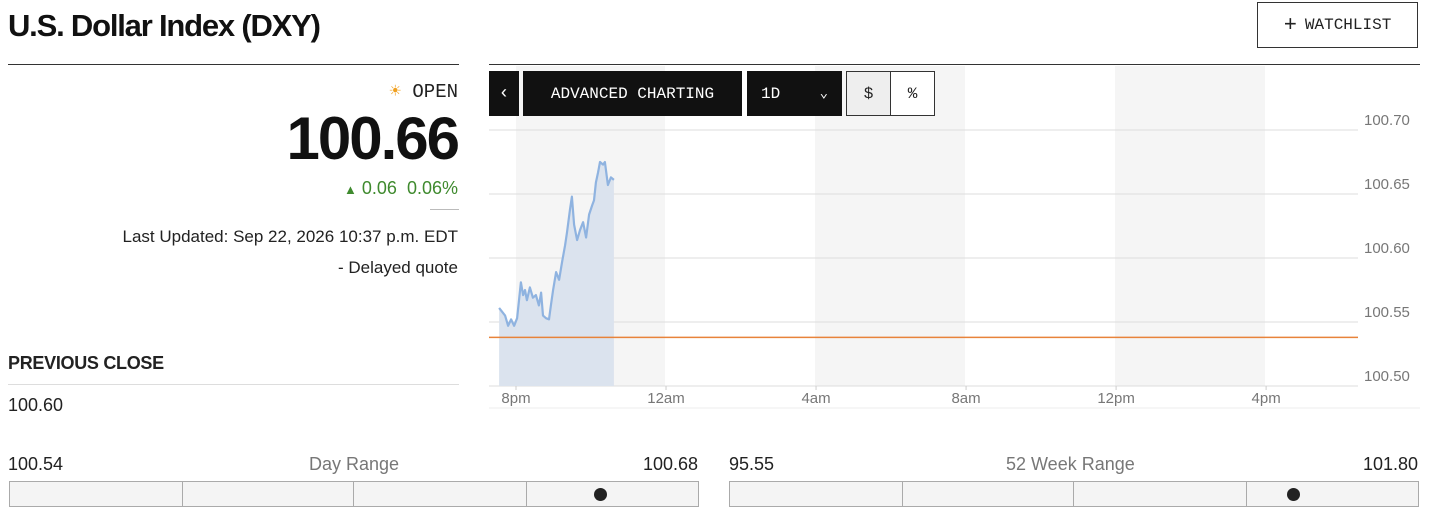 Image resolution: width=1430 pixels, height=518 pixels. I want to click on y-tick-label: 100.55, so click(1387, 312).